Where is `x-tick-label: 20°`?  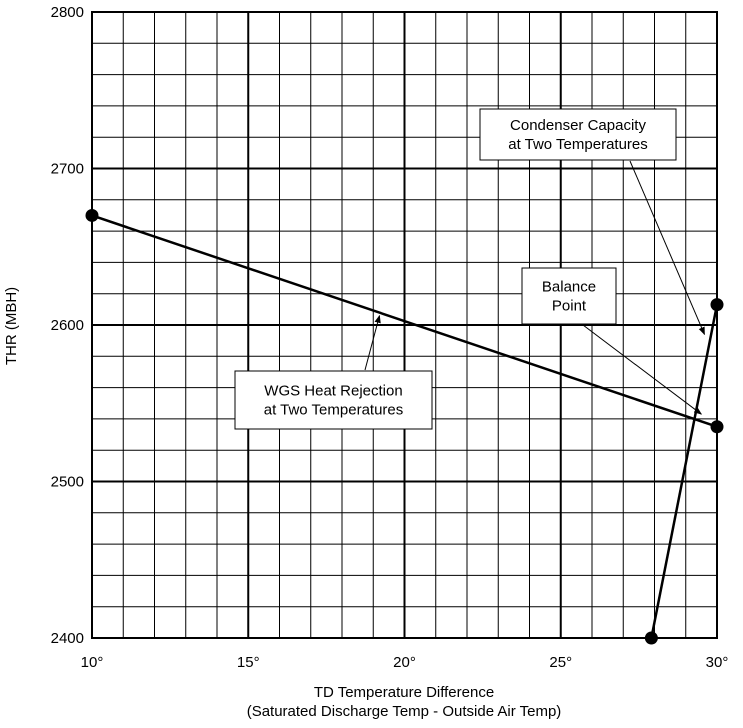 x-tick-label: 20° is located at coordinates (404, 662).